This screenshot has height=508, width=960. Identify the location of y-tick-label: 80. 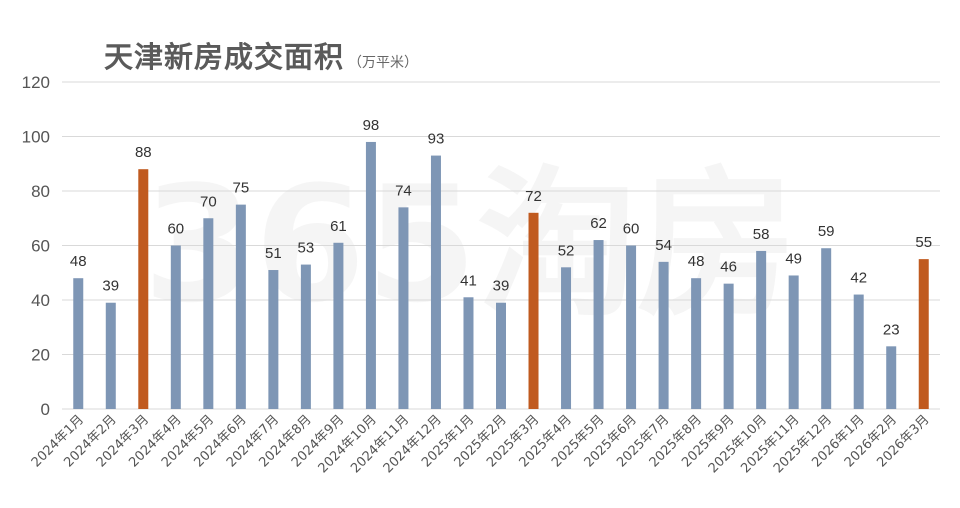
(40, 191).